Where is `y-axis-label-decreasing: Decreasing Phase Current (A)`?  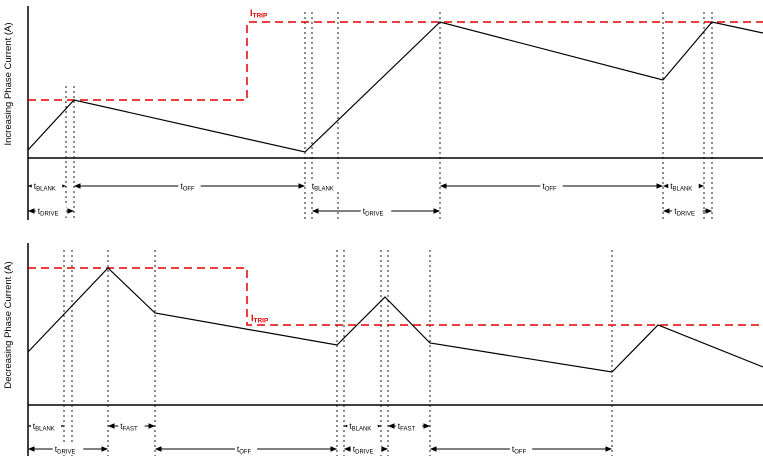
y-axis-label-decreasing: Decreasing Phase Current (A) is located at coordinates (8, 324).